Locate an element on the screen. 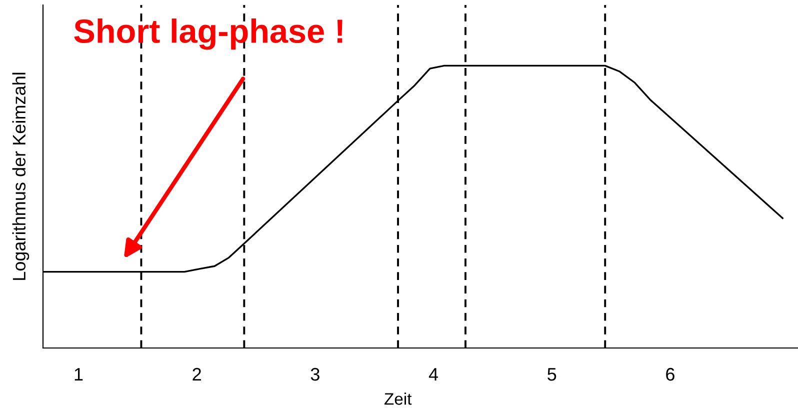 Image resolution: width=798 pixels, height=413 pixels. x-tick-label: 1 is located at coordinates (78, 374).